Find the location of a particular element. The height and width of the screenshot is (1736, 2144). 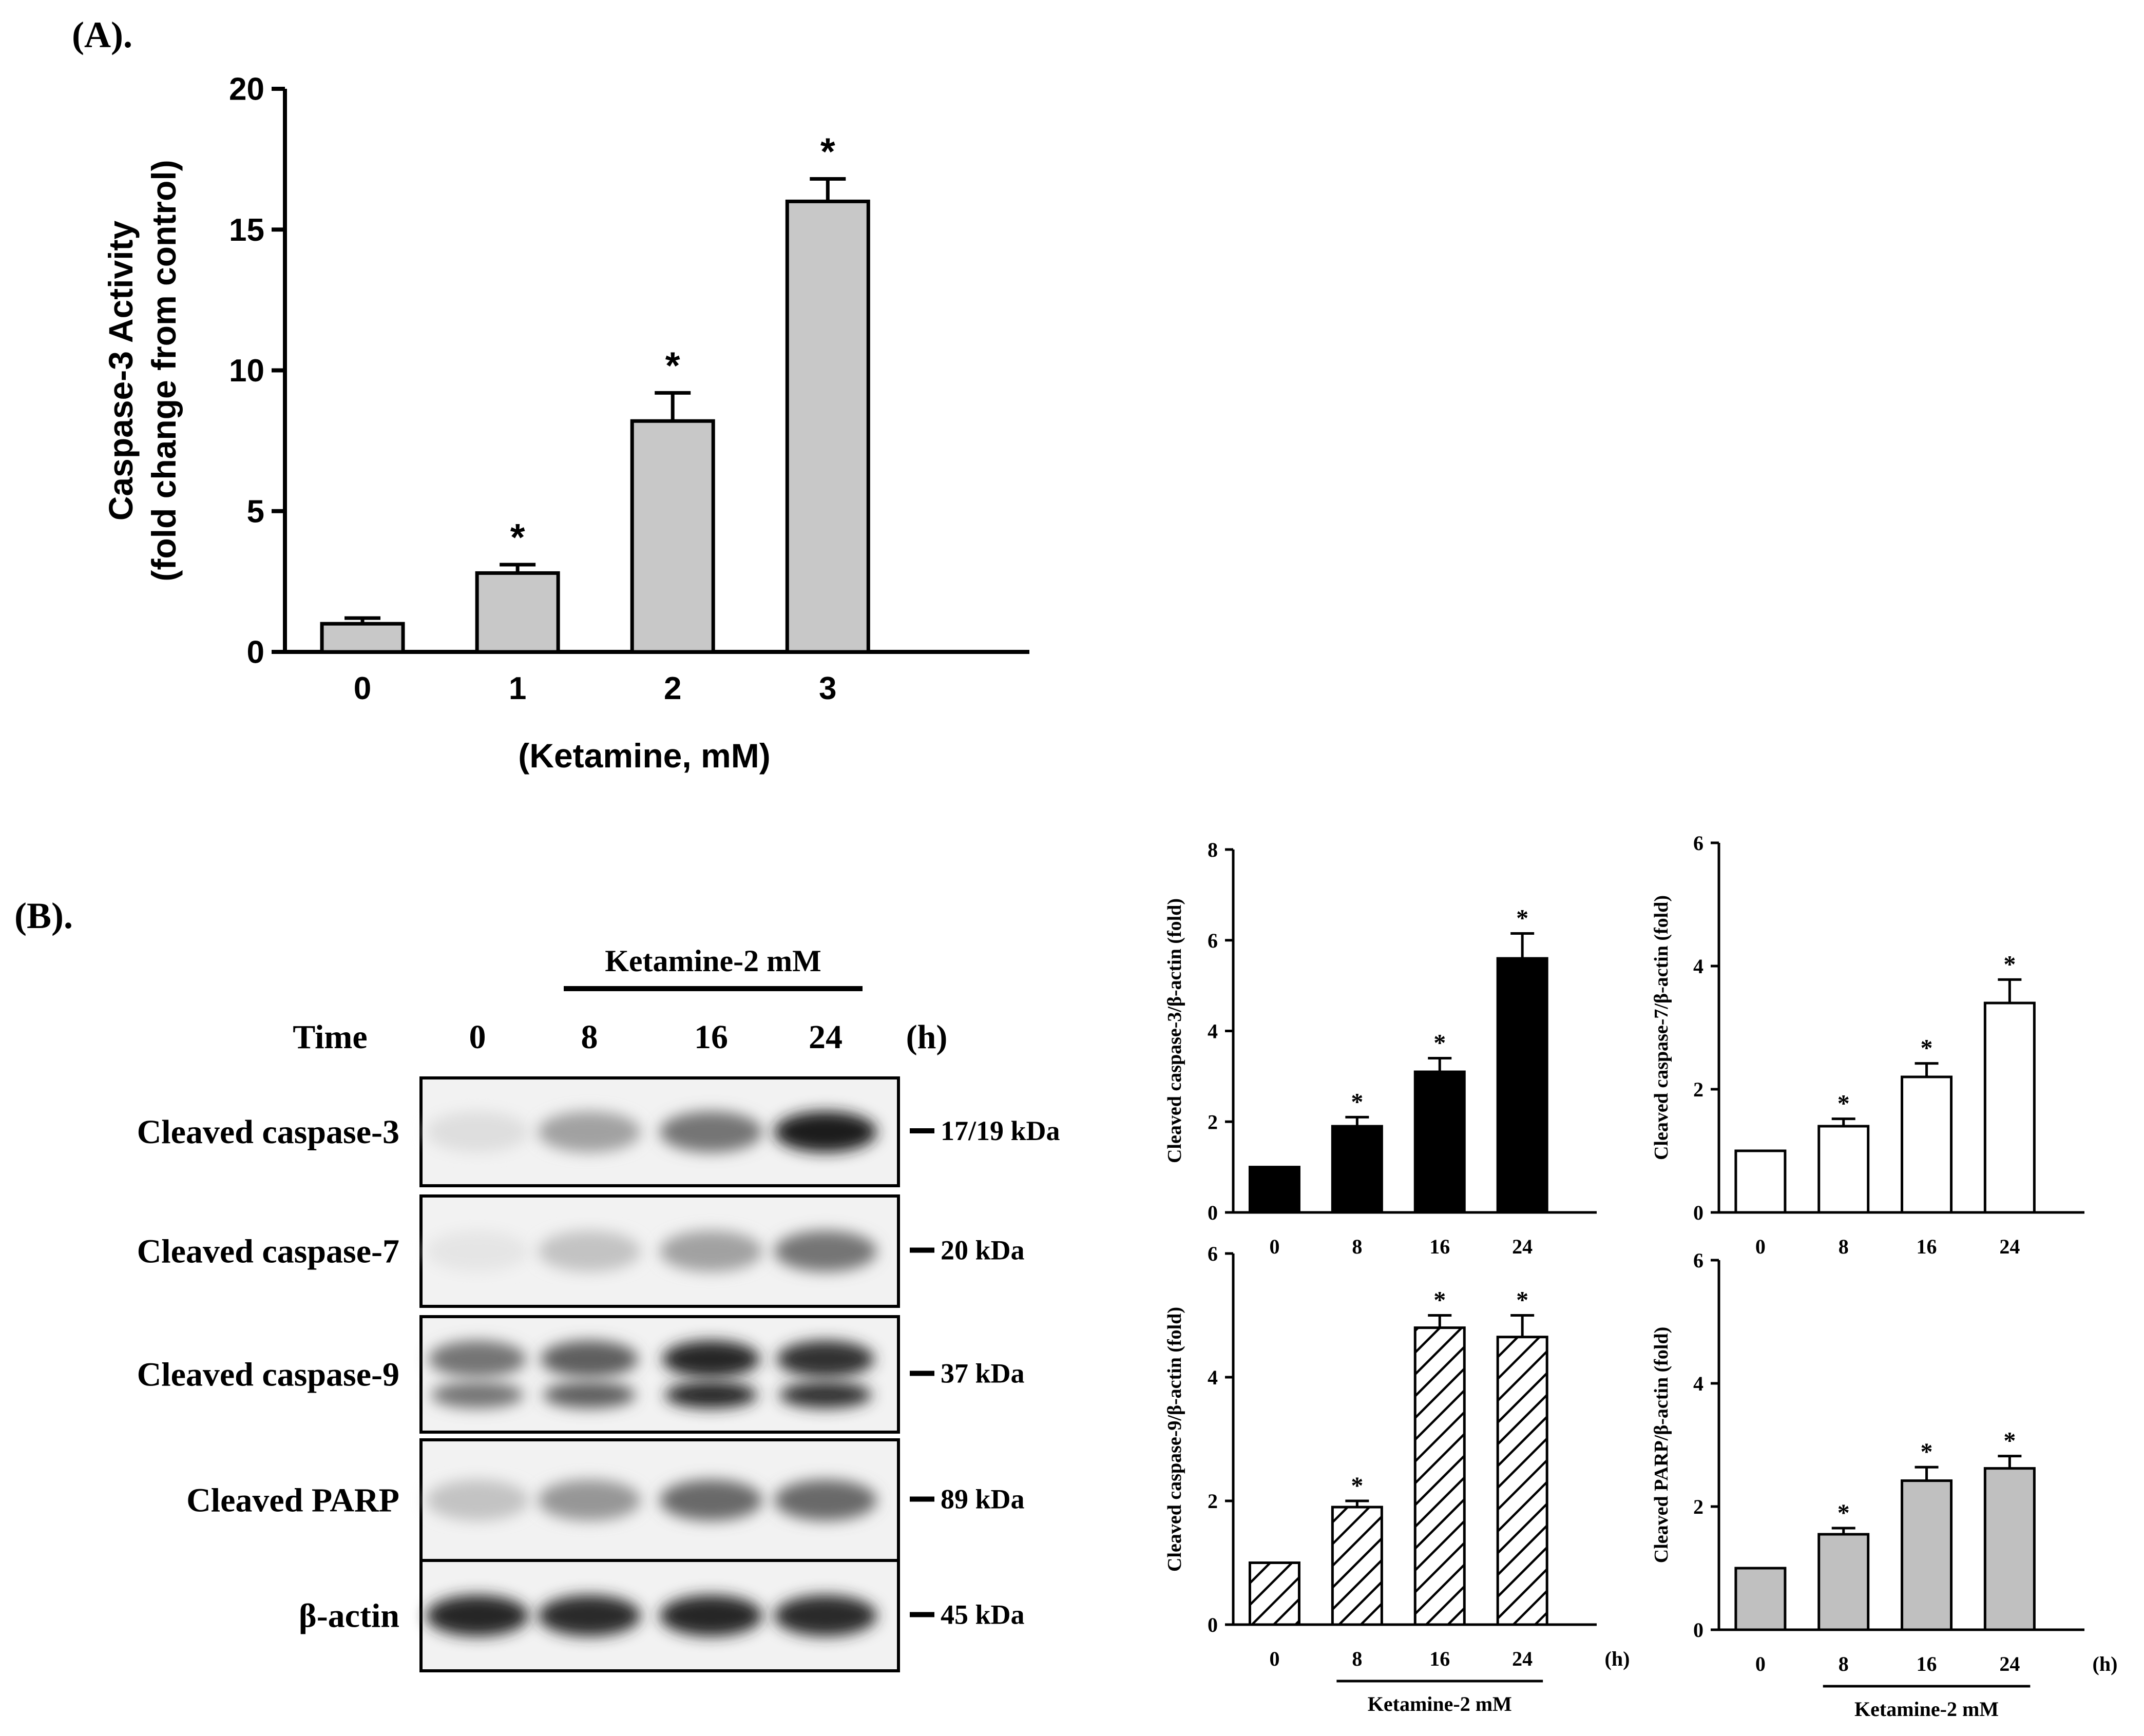

blot-row-label: Cleaved caspase-9 is located at coordinates (268, 1375).